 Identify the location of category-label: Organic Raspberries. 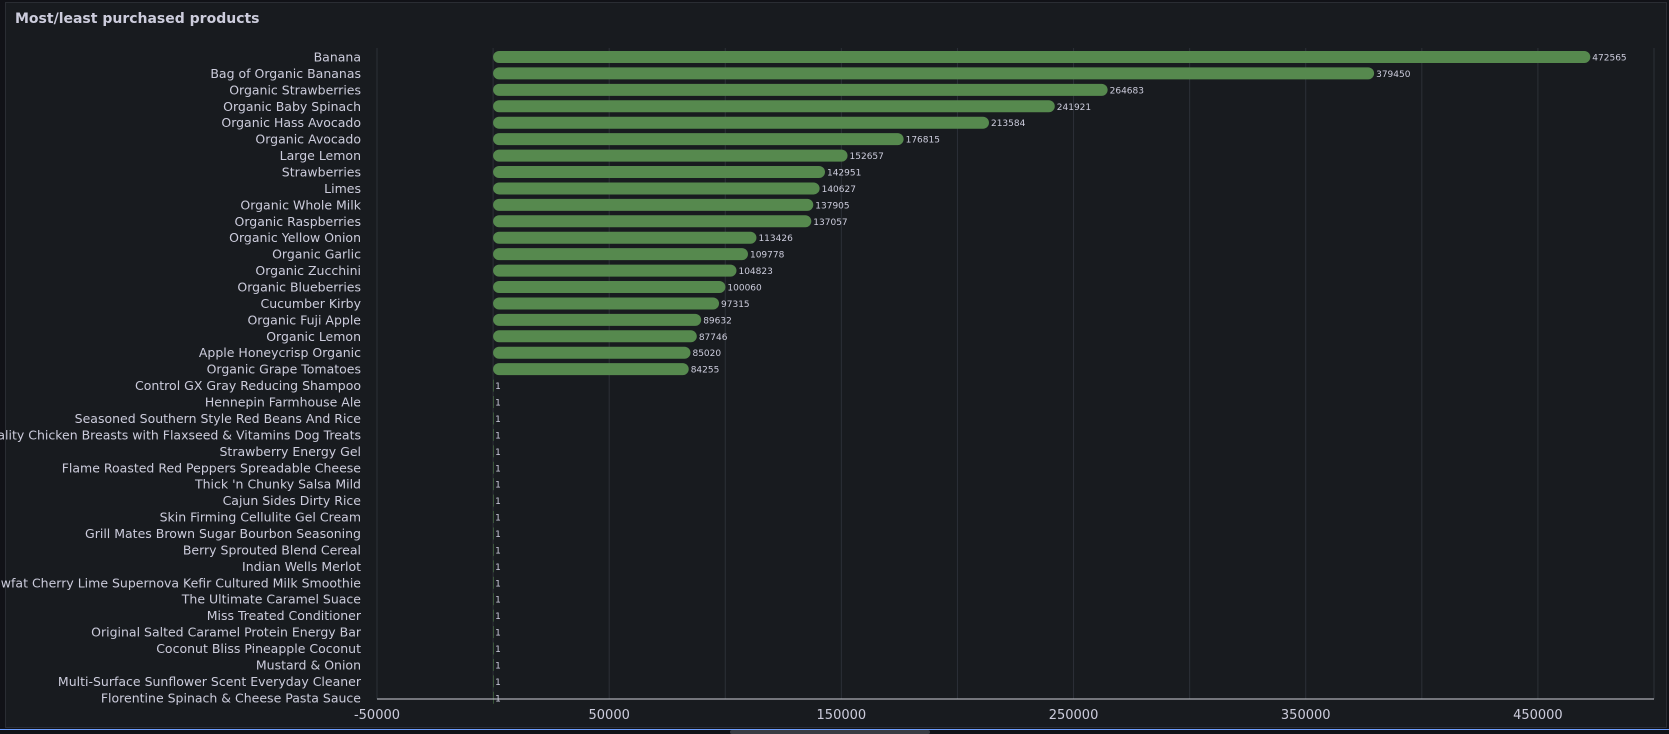
(298, 221).